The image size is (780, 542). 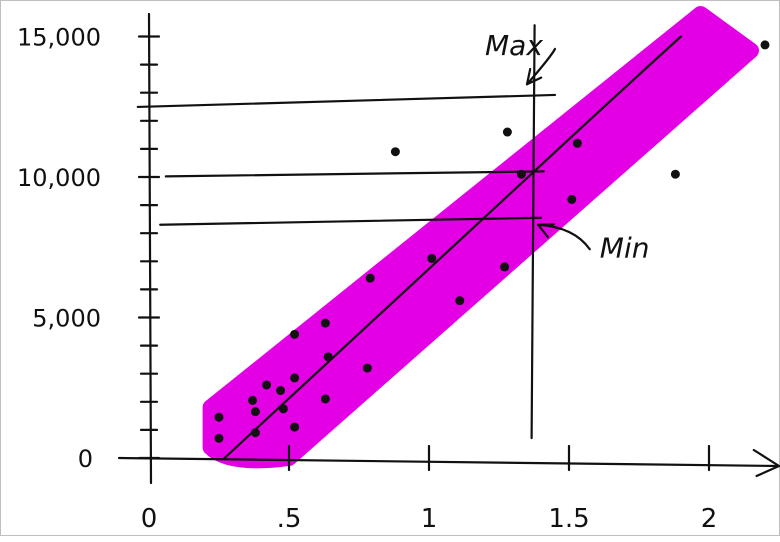 I want to click on y-tick-label: 5,000, so click(x=66, y=319).